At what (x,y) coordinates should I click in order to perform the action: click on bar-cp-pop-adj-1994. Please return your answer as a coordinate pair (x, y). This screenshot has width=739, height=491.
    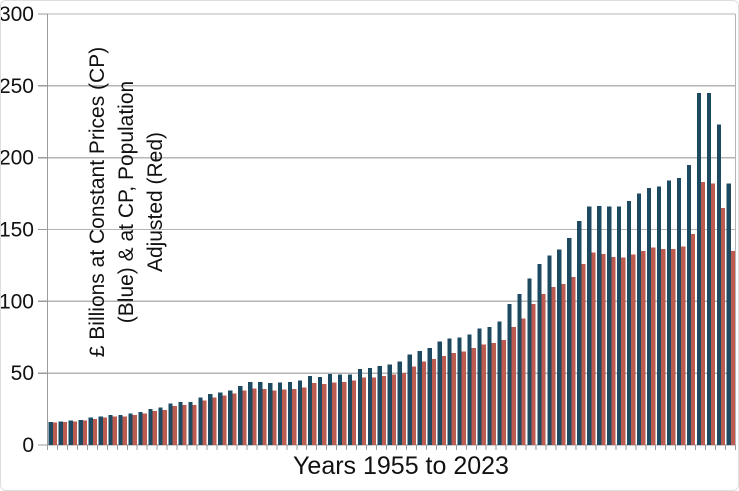
    Looking at the image, I should click on (443, 400).